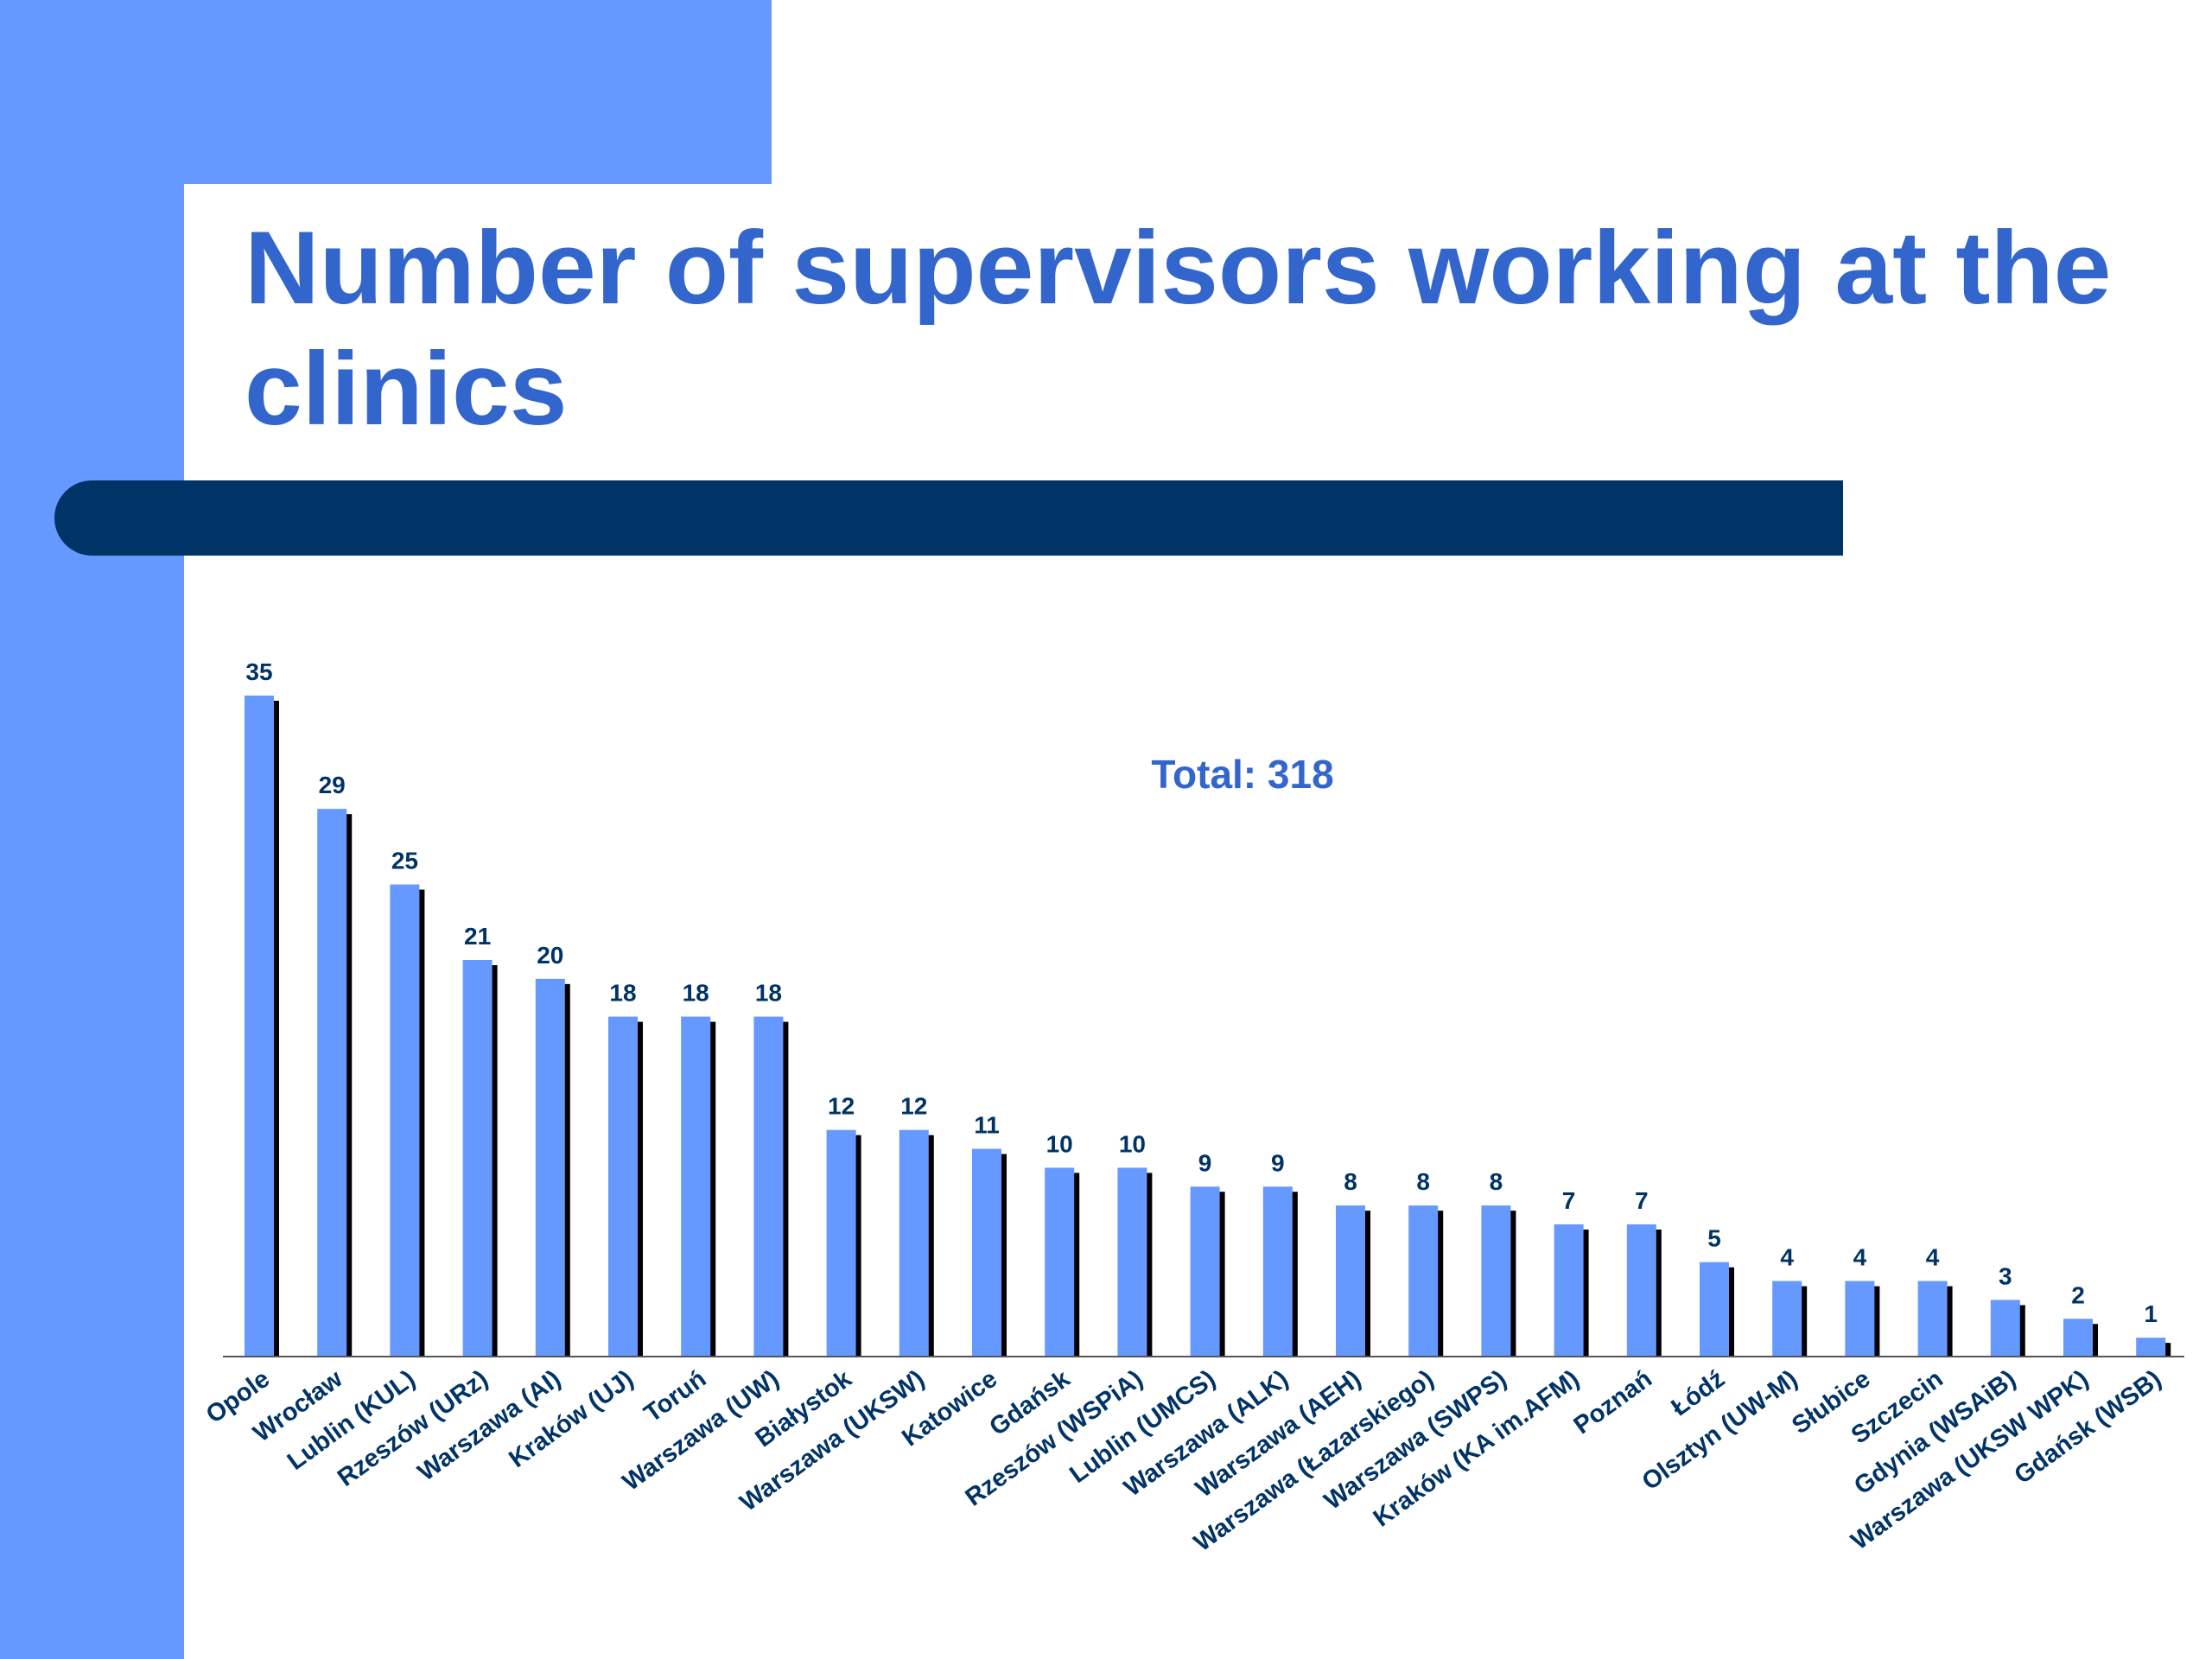  What do you see at coordinates (1714, 1238) in the screenshot?
I see `value-label: 5` at bounding box center [1714, 1238].